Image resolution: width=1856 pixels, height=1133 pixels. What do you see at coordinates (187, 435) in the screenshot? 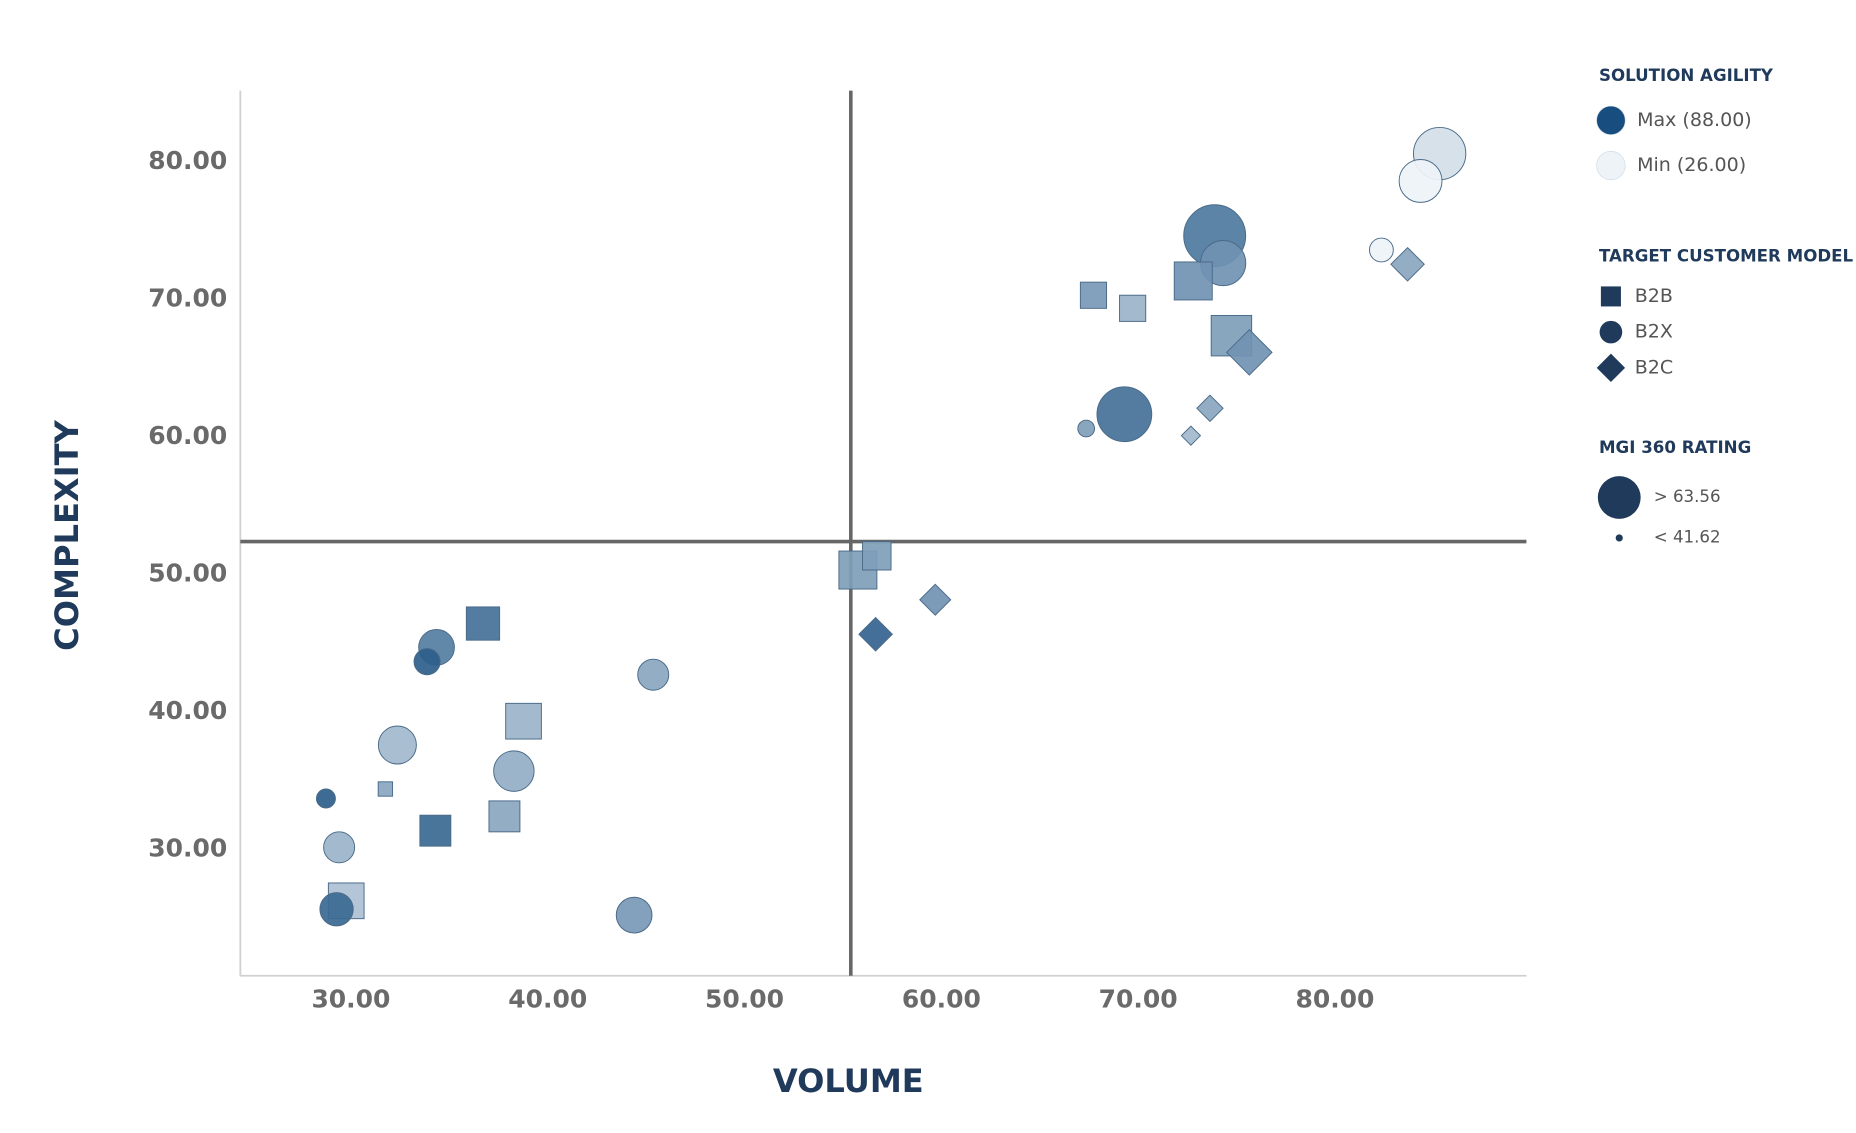
I see `y-tick-label: 60.00` at bounding box center [187, 435].